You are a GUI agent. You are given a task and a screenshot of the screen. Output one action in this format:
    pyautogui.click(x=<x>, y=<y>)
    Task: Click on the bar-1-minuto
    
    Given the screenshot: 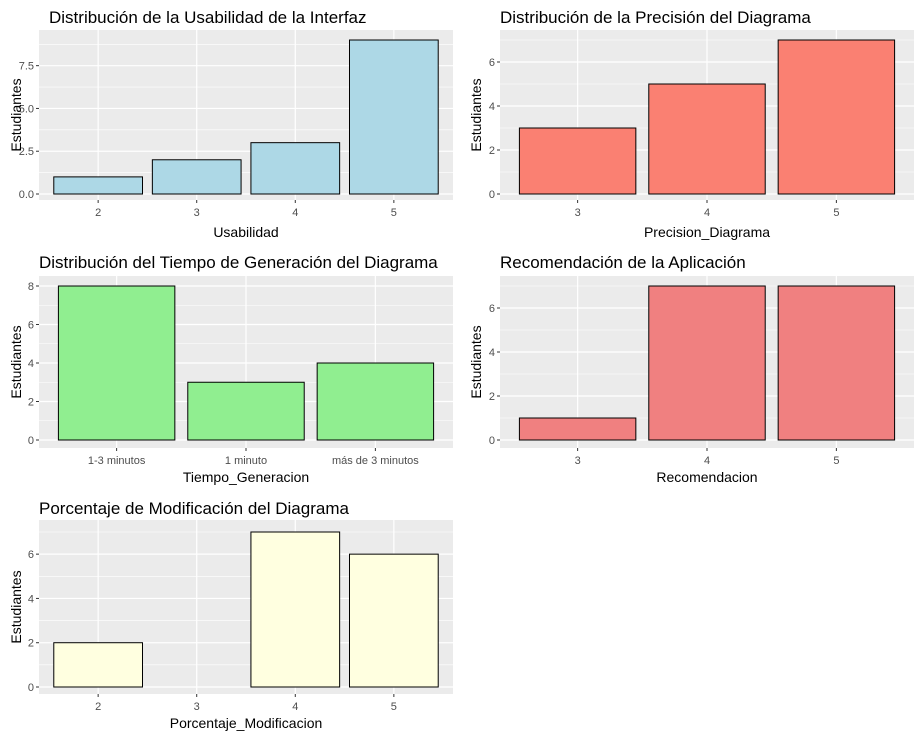 What is the action you would take?
    pyautogui.click(x=246, y=411)
    